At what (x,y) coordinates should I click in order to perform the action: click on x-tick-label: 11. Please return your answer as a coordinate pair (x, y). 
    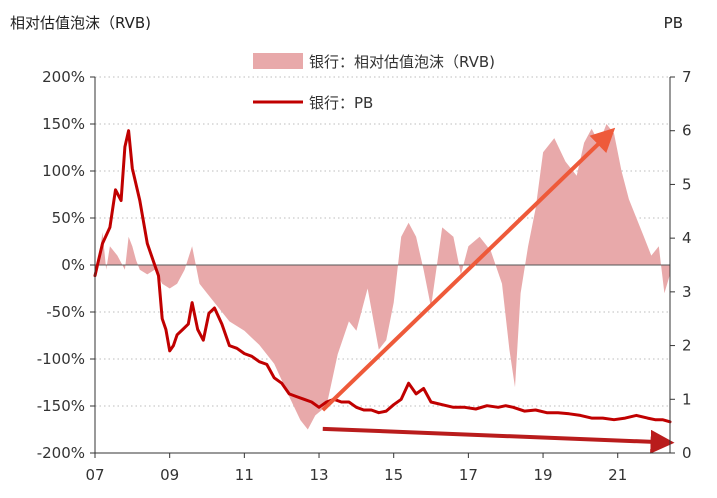
    Looking at the image, I should click on (244, 475).